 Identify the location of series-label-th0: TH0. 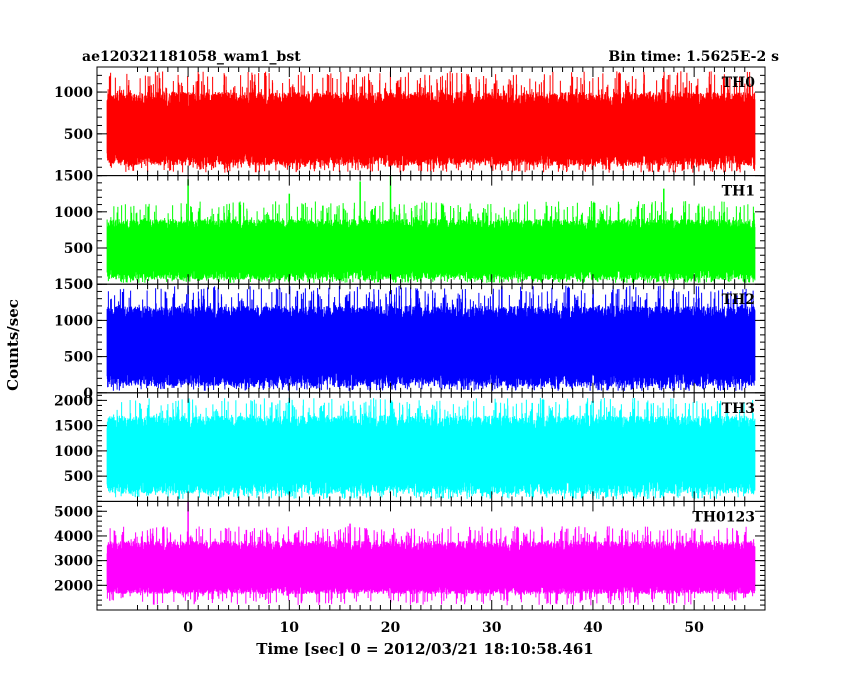
(739, 83).